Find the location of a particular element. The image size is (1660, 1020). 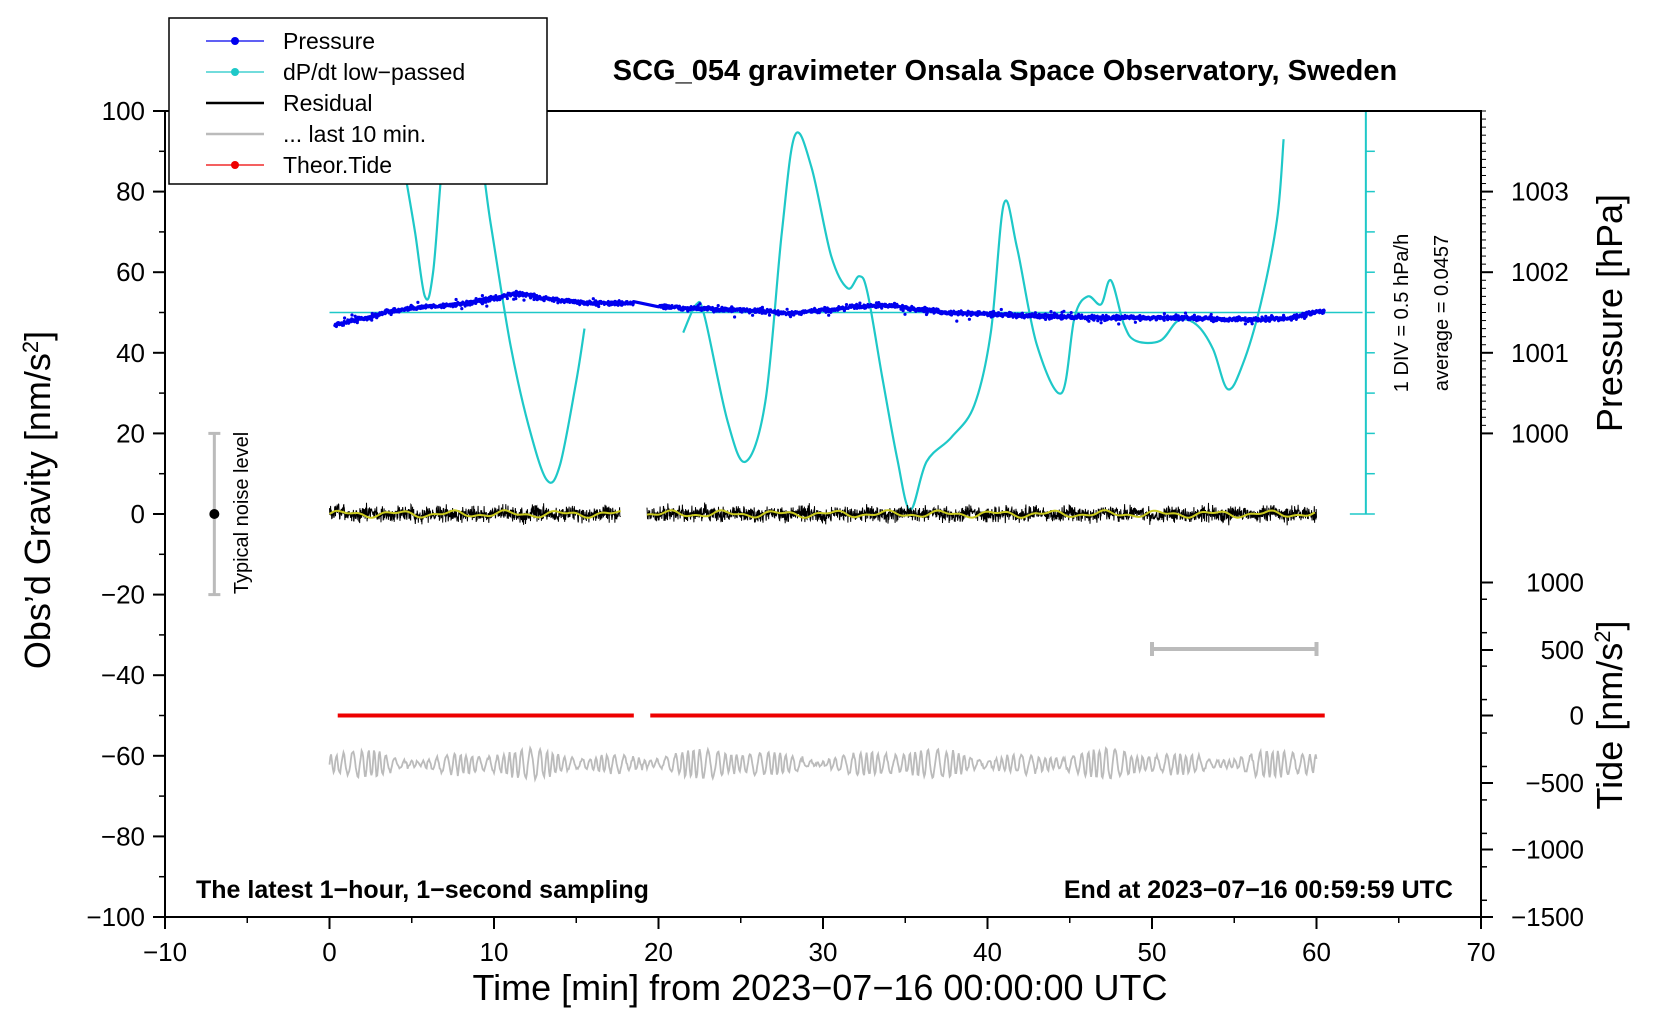

y-tick-label: −100 is located at coordinates (115, 917).